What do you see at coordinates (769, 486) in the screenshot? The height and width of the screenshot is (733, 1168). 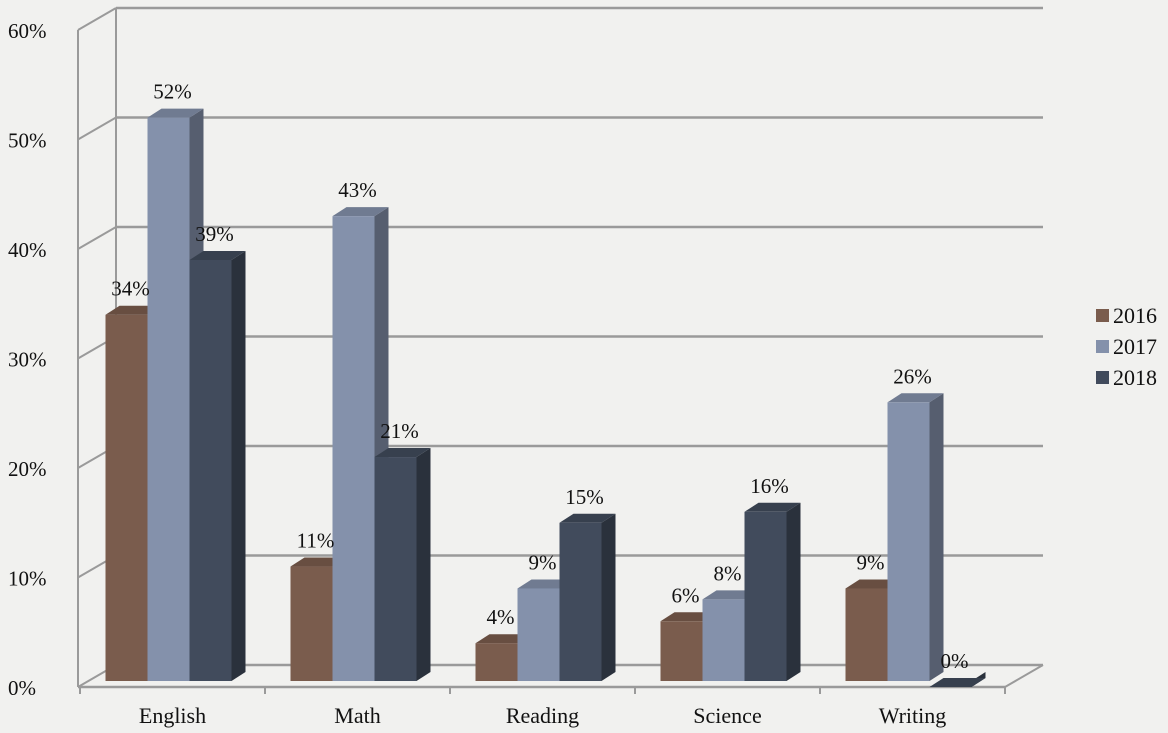 I see `data-label: 16%` at bounding box center [769, 486].